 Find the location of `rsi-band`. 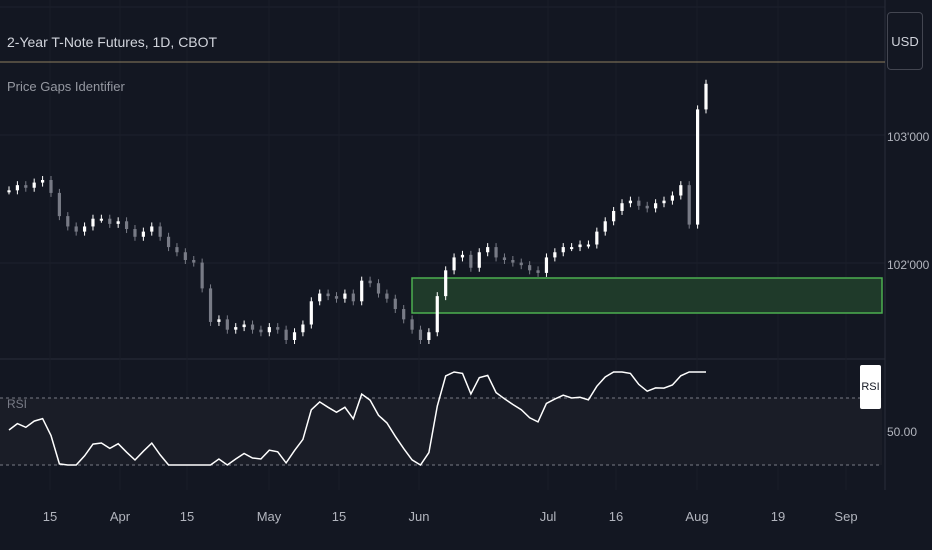

rsi-band is located at coordinates (441, 431).